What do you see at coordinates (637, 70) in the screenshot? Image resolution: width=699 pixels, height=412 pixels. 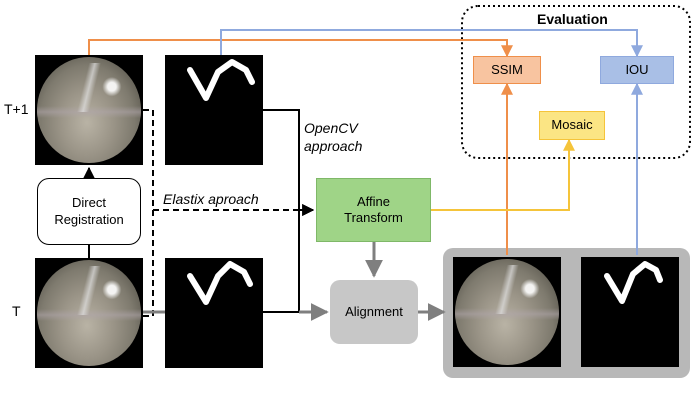 I see `iou-box: IOU` at bounding box center [637, 70].